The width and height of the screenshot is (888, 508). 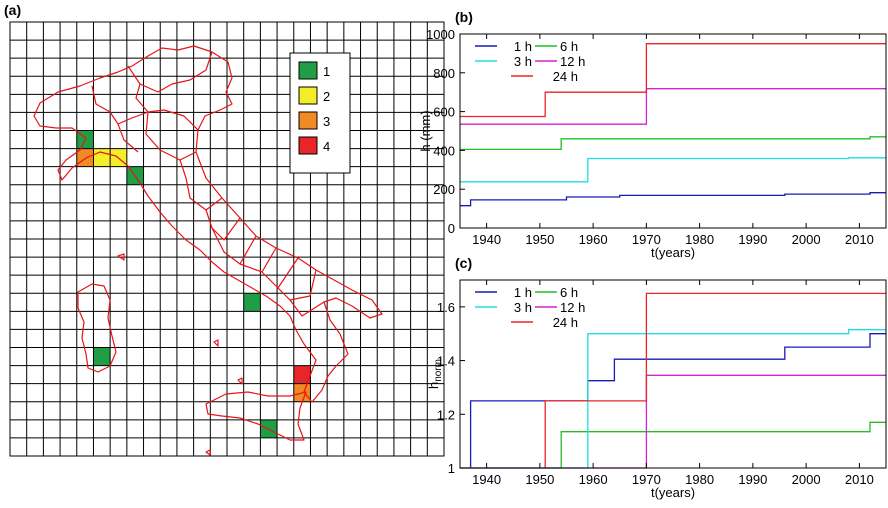 What do you see at coordinates (208, 184) in the screenshot?
I see `region-borders` at bounding box center [208, 184].